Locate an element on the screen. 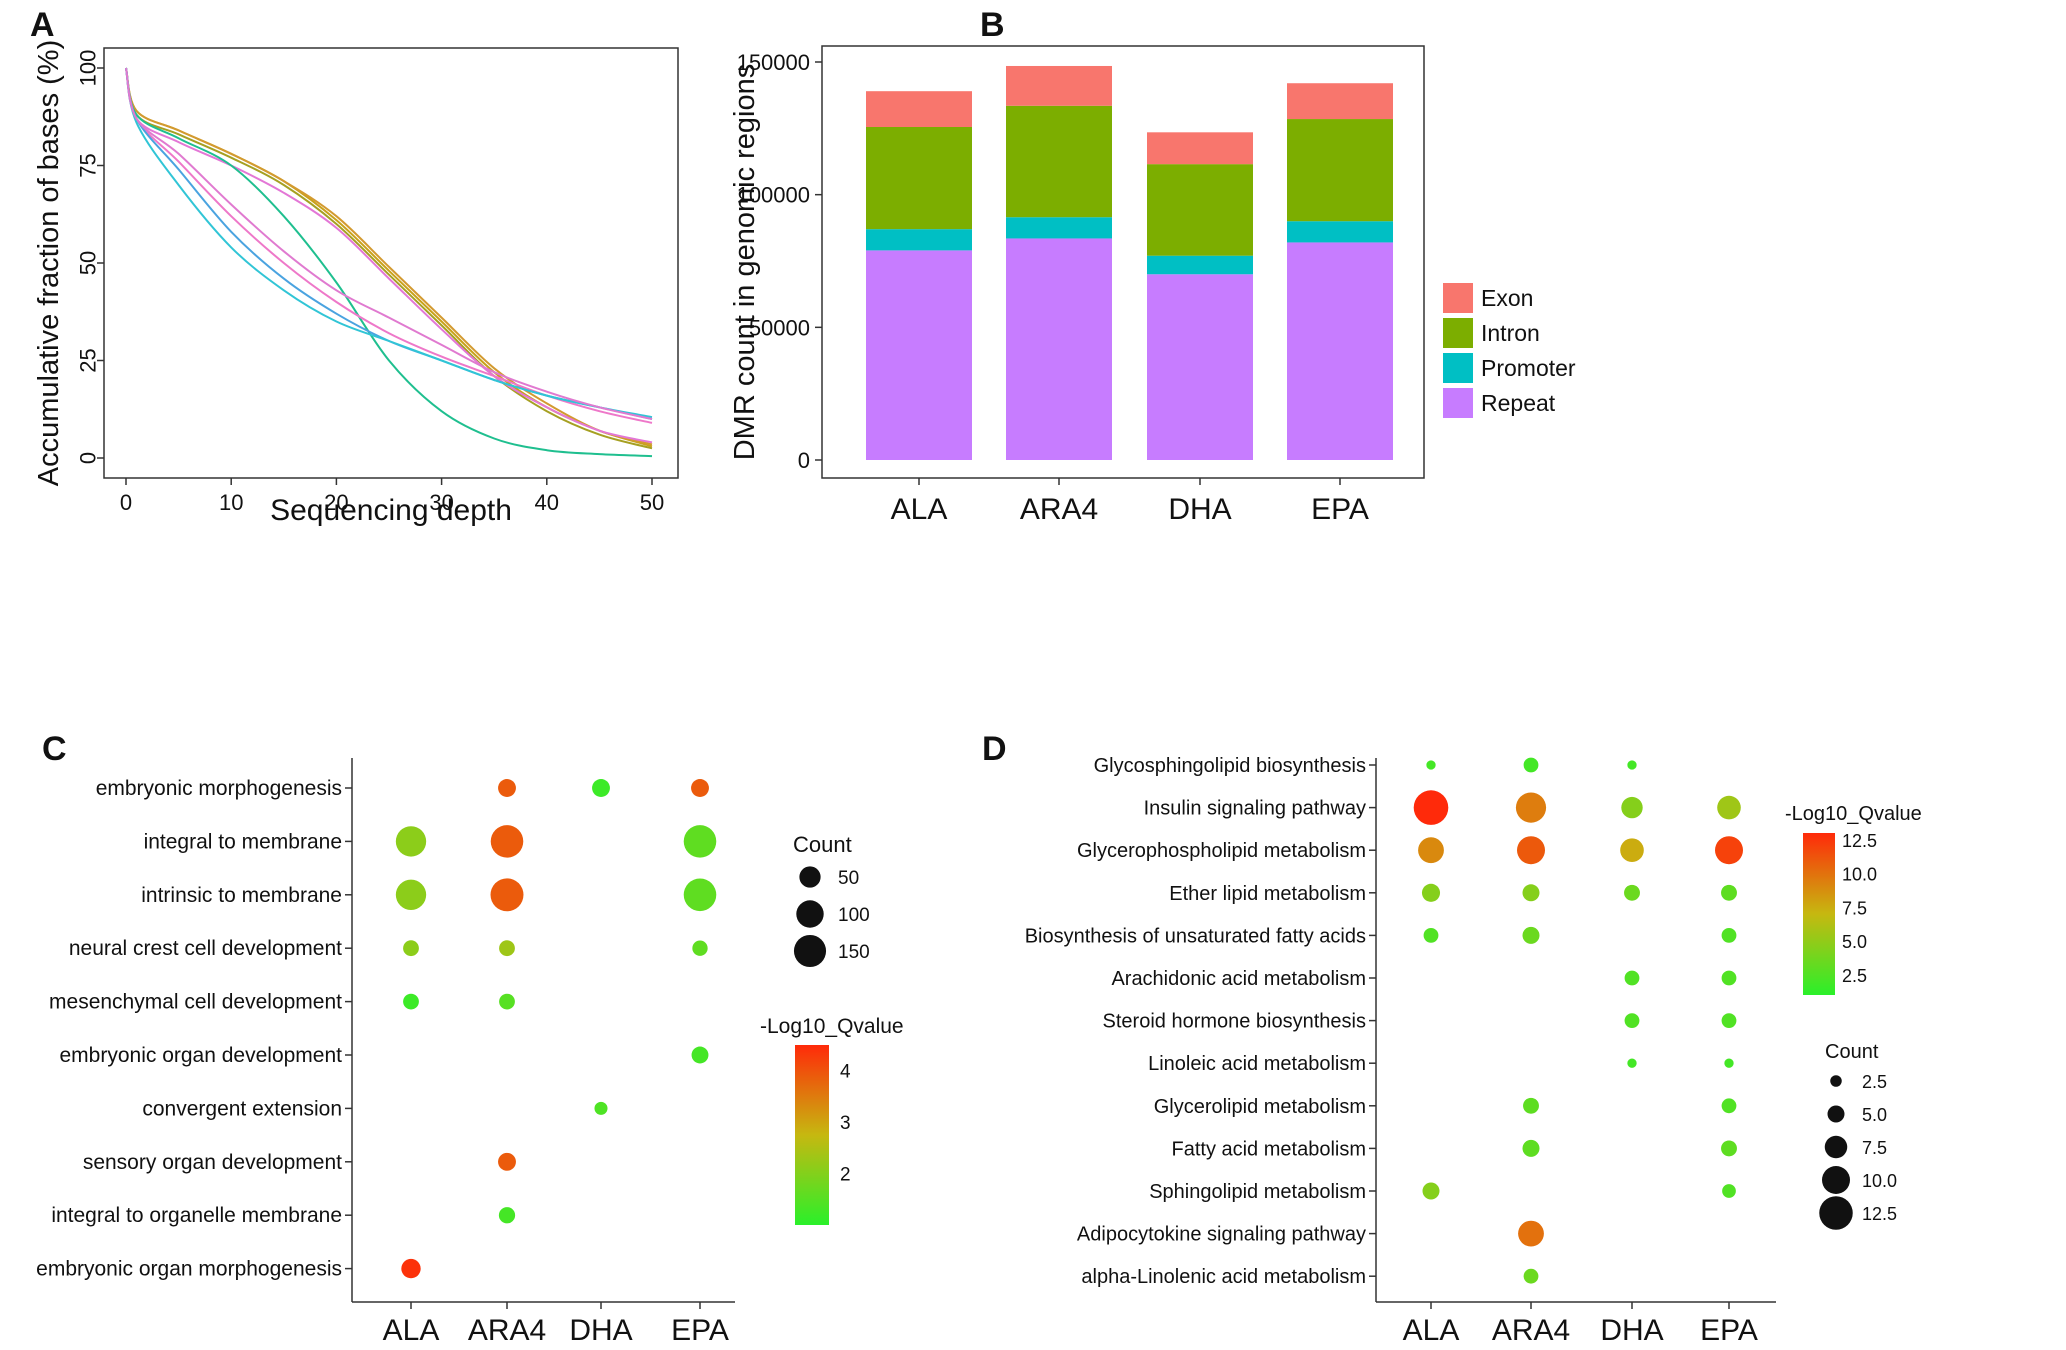  term-label: Glycerolipid metabolism is located at coordinates (1260, 1107).